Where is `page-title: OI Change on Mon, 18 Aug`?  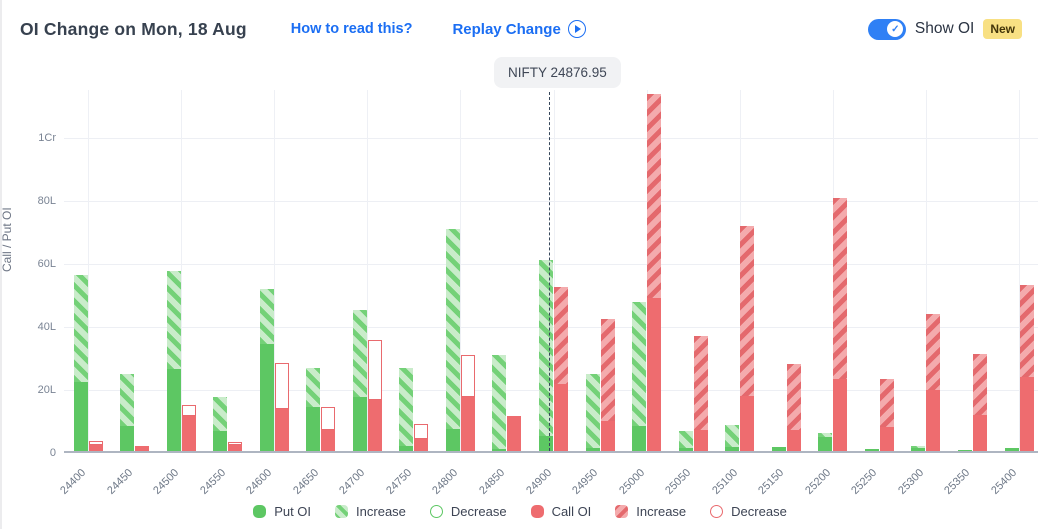 page-title: OI Change on Mon, 18 Aug is located at coordinates (133, 28).